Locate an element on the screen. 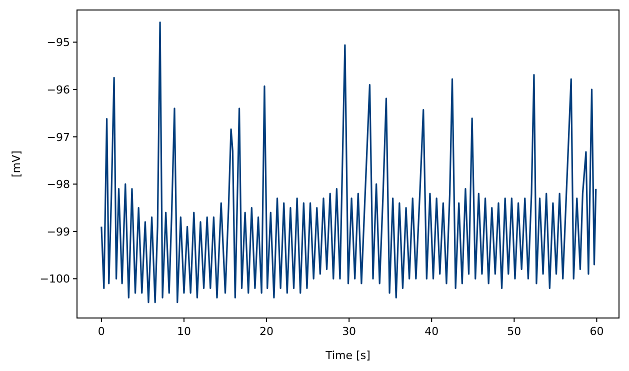 The image size is (629, 371). y-axis-title: [mV] is located at coordinates (16, 164).